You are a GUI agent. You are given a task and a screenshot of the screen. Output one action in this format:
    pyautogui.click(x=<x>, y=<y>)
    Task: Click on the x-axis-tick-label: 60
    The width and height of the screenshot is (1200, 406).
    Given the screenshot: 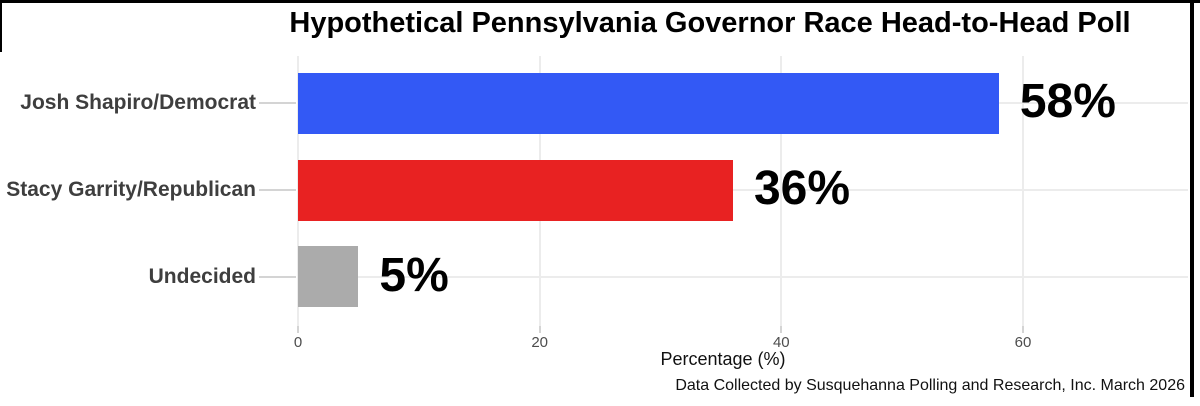 What is the action you would take?
    pyautogui.click(x=1023, y=342)
    